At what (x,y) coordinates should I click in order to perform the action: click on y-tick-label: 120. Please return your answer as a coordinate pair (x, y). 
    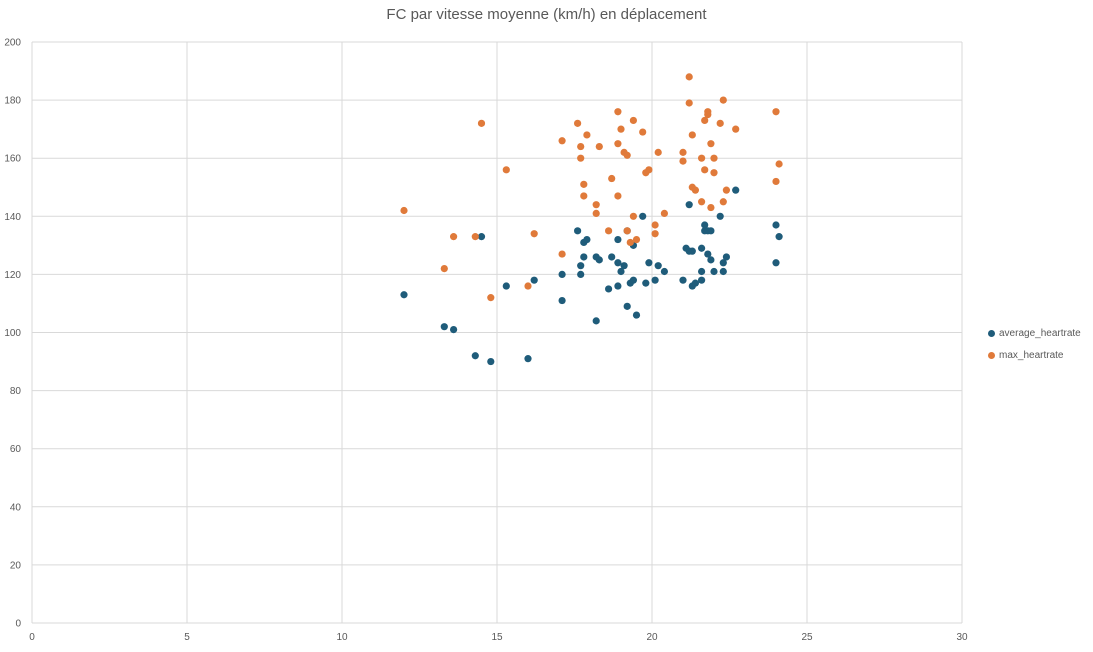
    Looking at the image, I should click on (12, 275).